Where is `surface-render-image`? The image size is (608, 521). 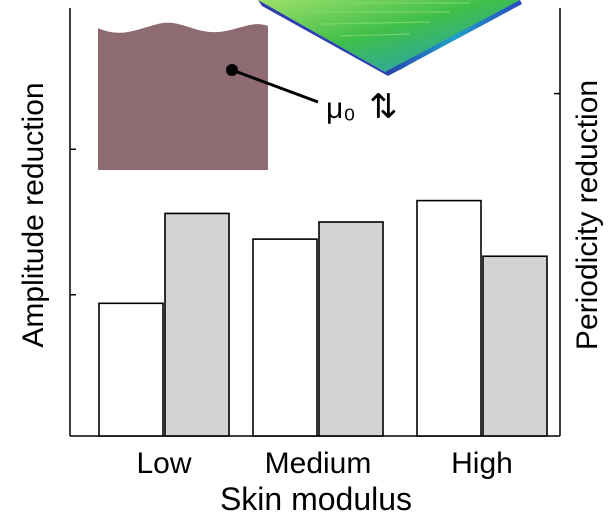
surface-render-image is located at coordinates (390, 38).